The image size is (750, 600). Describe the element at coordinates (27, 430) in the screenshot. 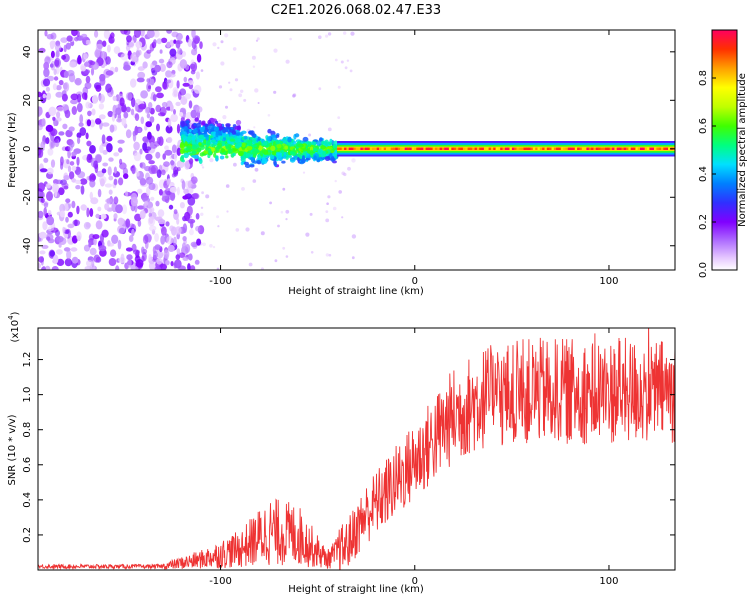

I see `snr-y-tick-label: 0.8` at that location.